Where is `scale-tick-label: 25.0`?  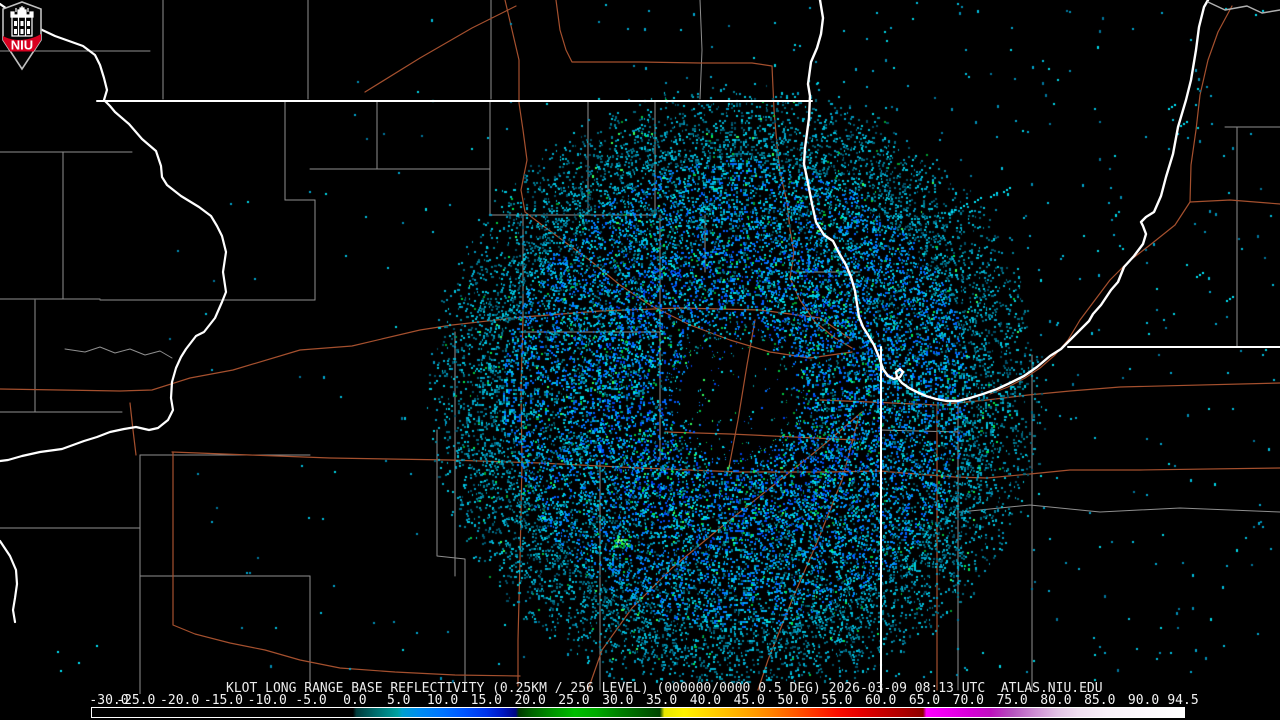 scale-tick-label: 25.0 is located at coordinates (574, 700).